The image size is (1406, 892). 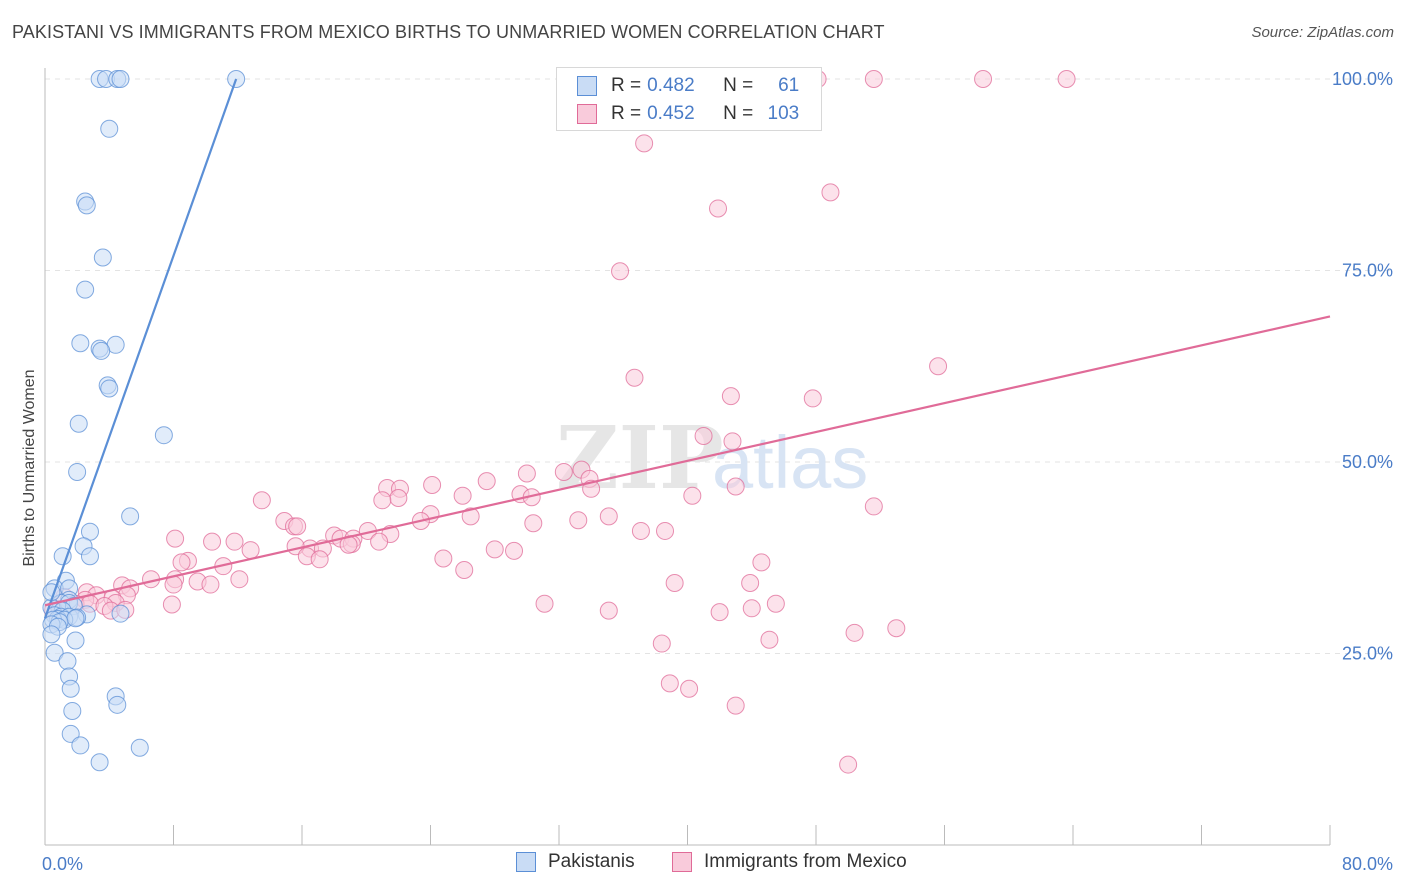 I want to click on legend-row-pakistanis: R = 0.482 N = 61, so click(x=688, y=86).